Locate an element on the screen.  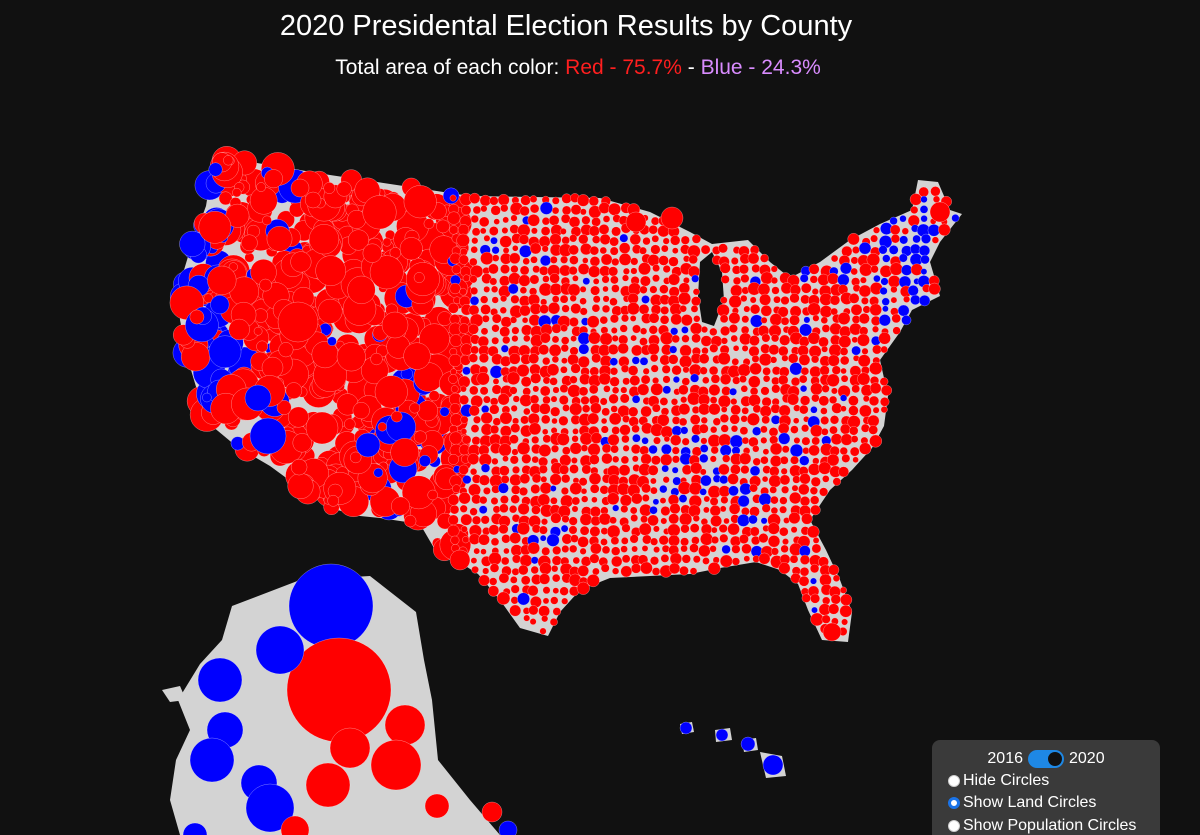
option-hide-circles: Hide Circles is located at coordinates (998, 781).